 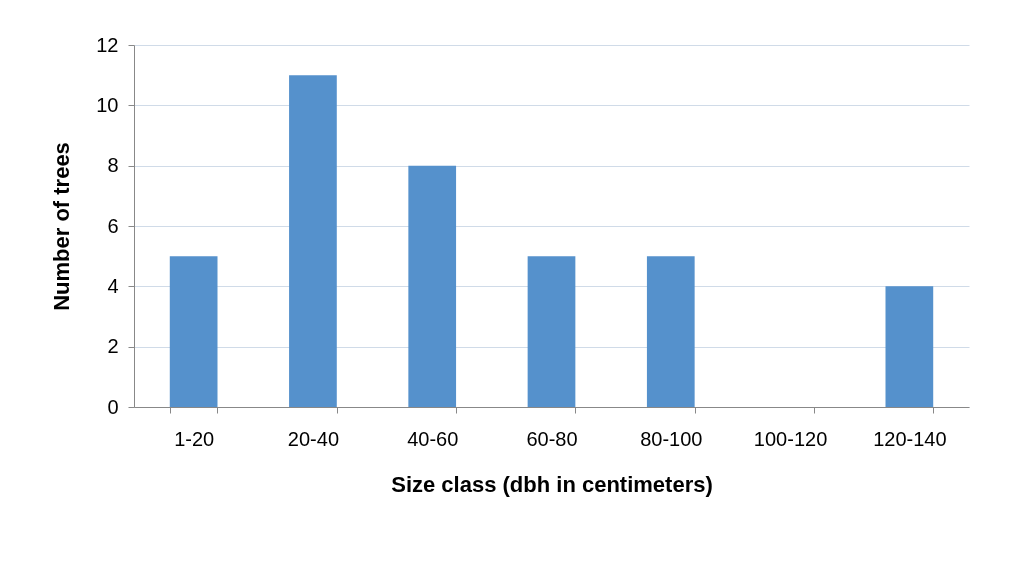 I want to click on x-tick-label: 80-100, so click(x=671, y=438).